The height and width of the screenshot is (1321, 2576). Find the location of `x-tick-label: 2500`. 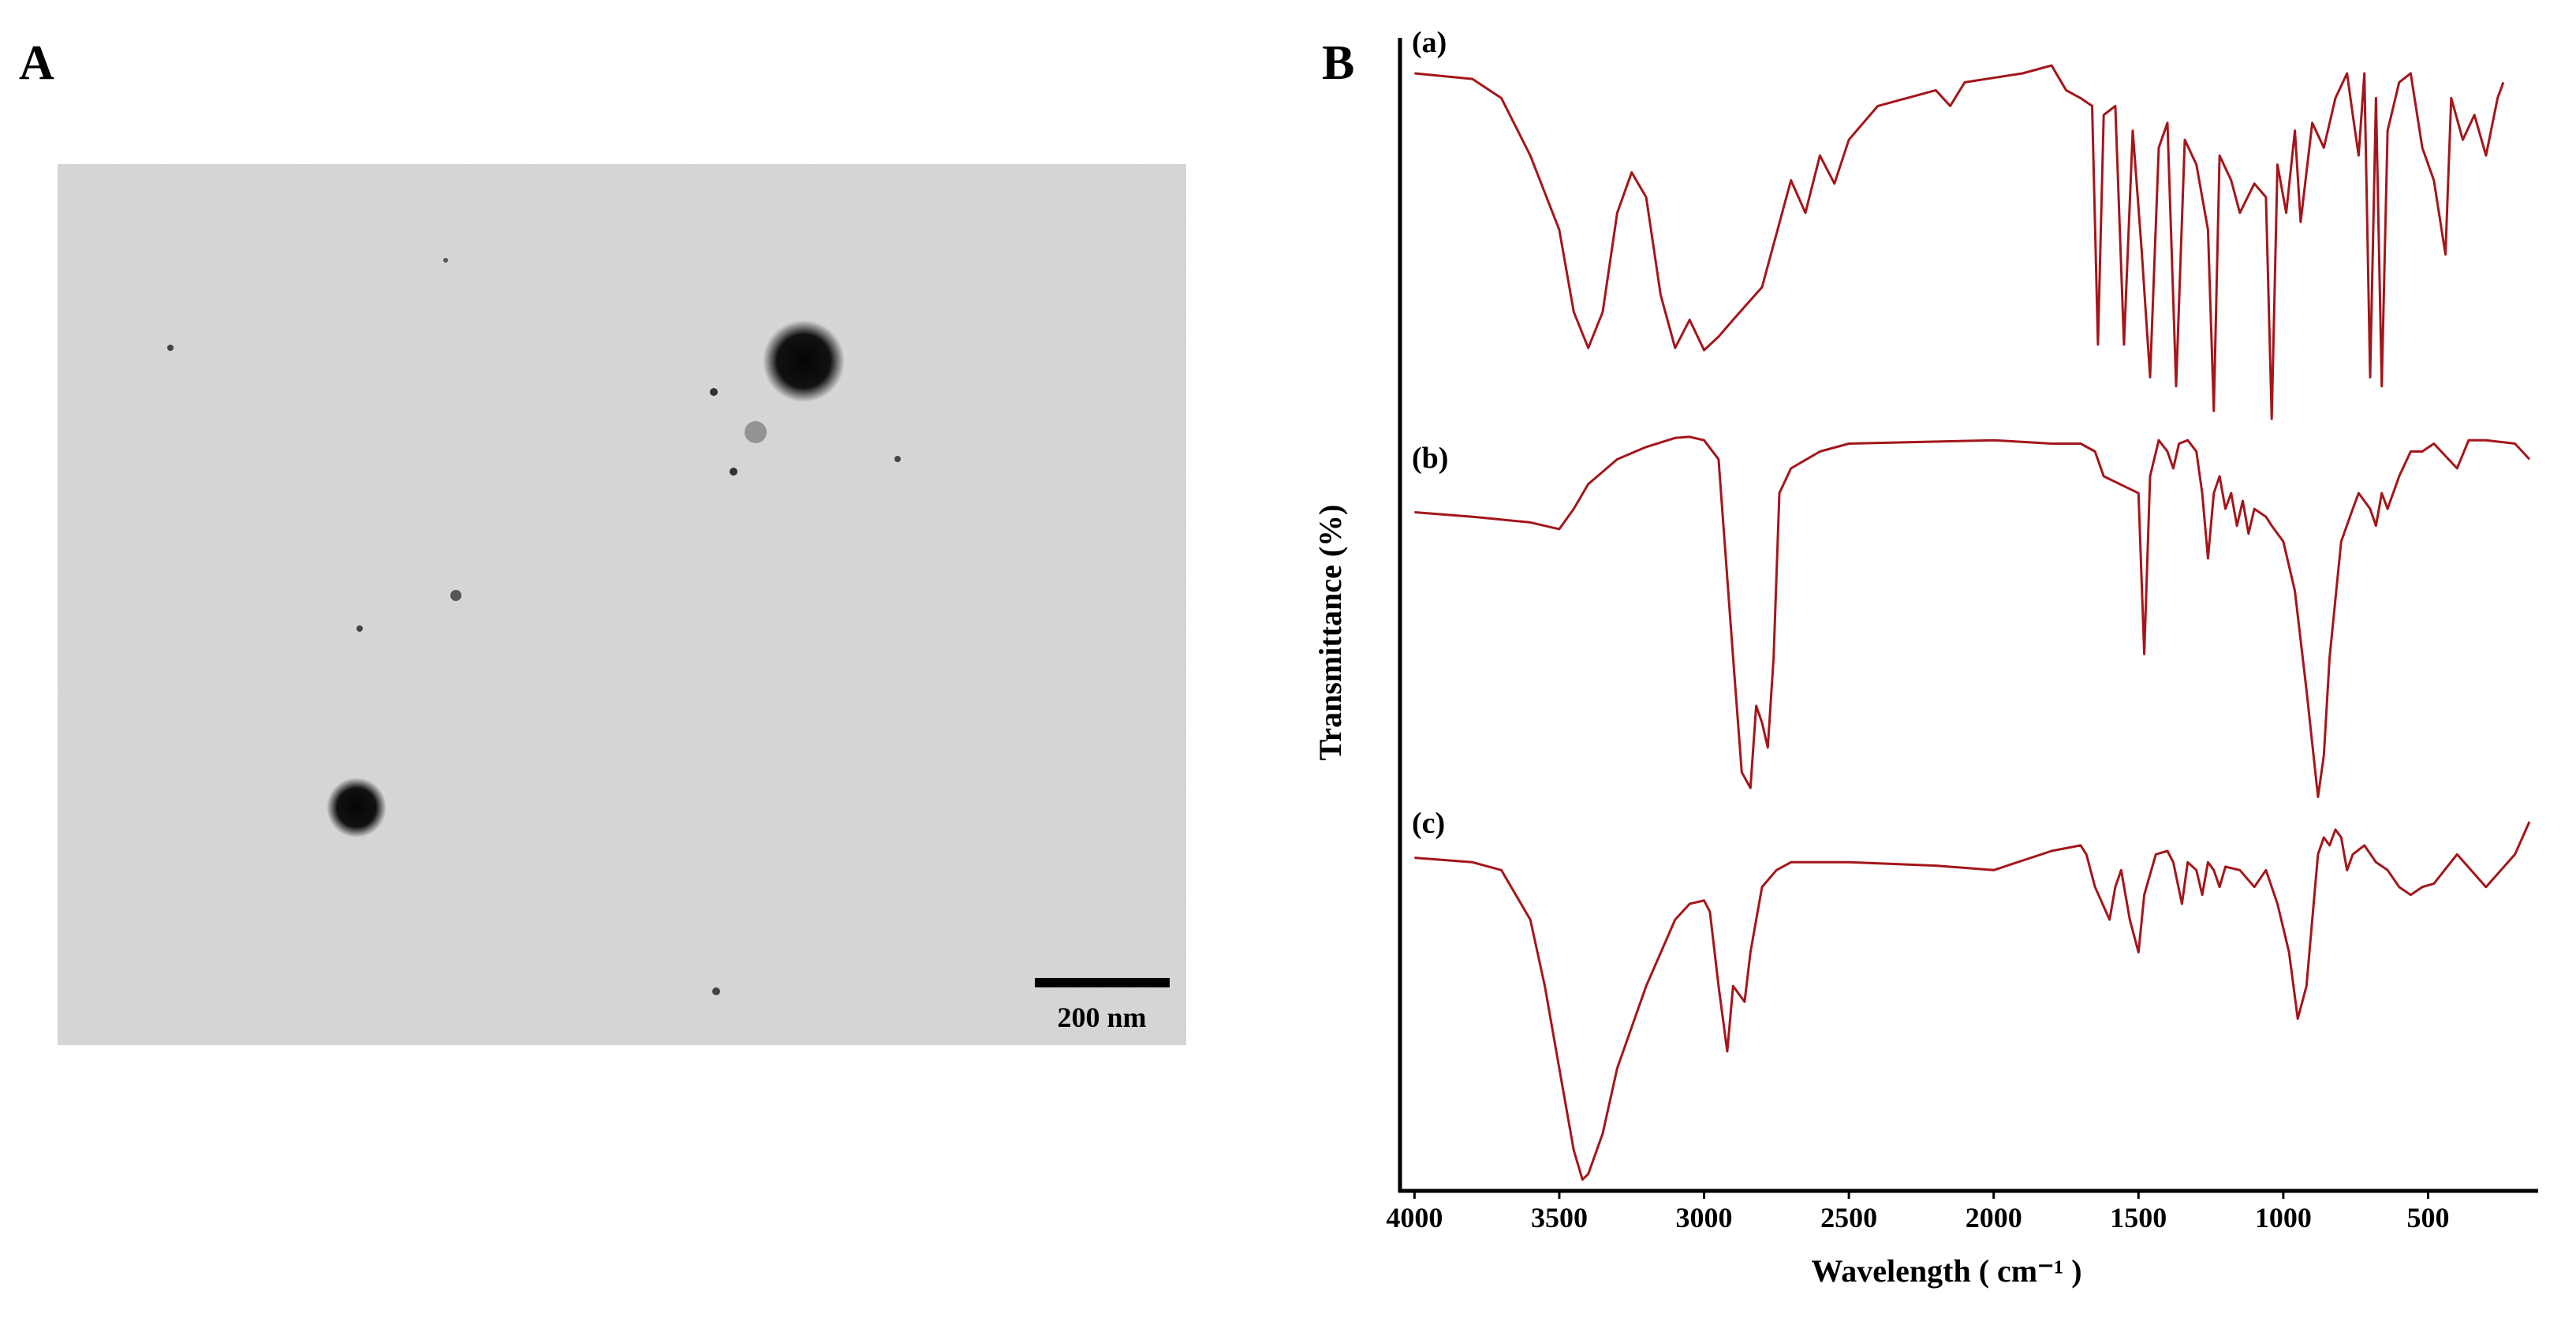

x-tick-label: 2500 is located at coordinates (1848, 1217).